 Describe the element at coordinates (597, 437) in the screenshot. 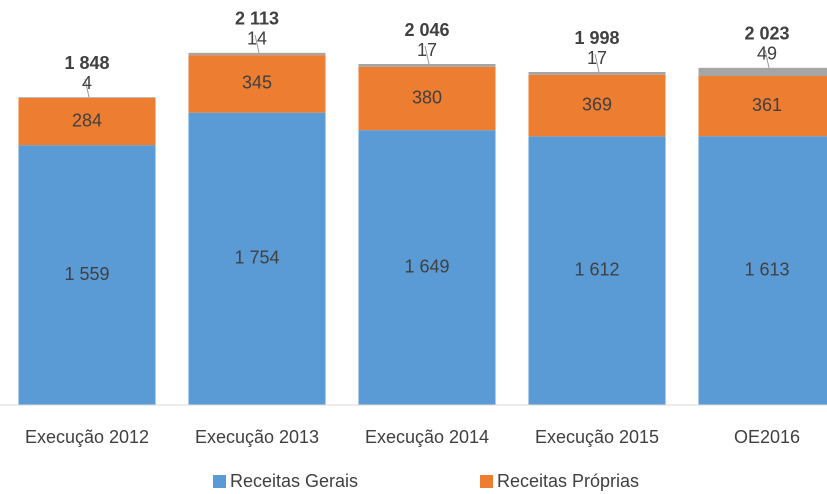

I see `x-tick-label: Execução 2015` at that location.